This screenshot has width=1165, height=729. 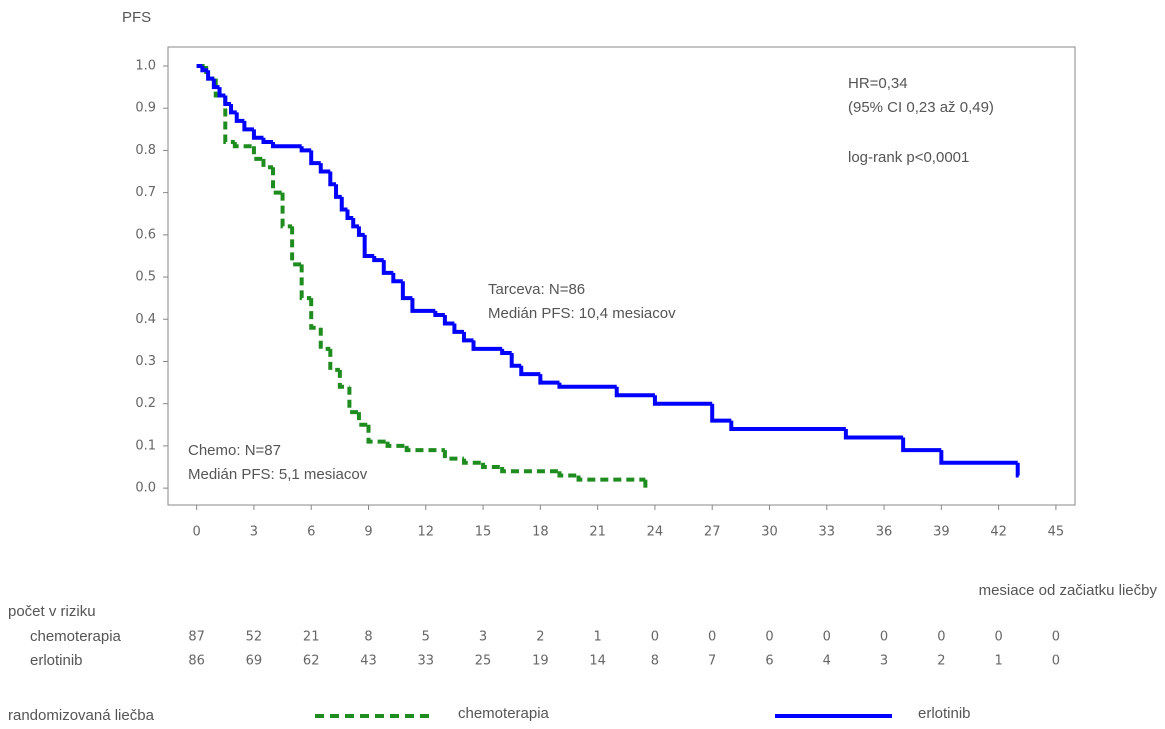 I want to click on annotation: Chemo: N=87, so click(x=234, y=450).